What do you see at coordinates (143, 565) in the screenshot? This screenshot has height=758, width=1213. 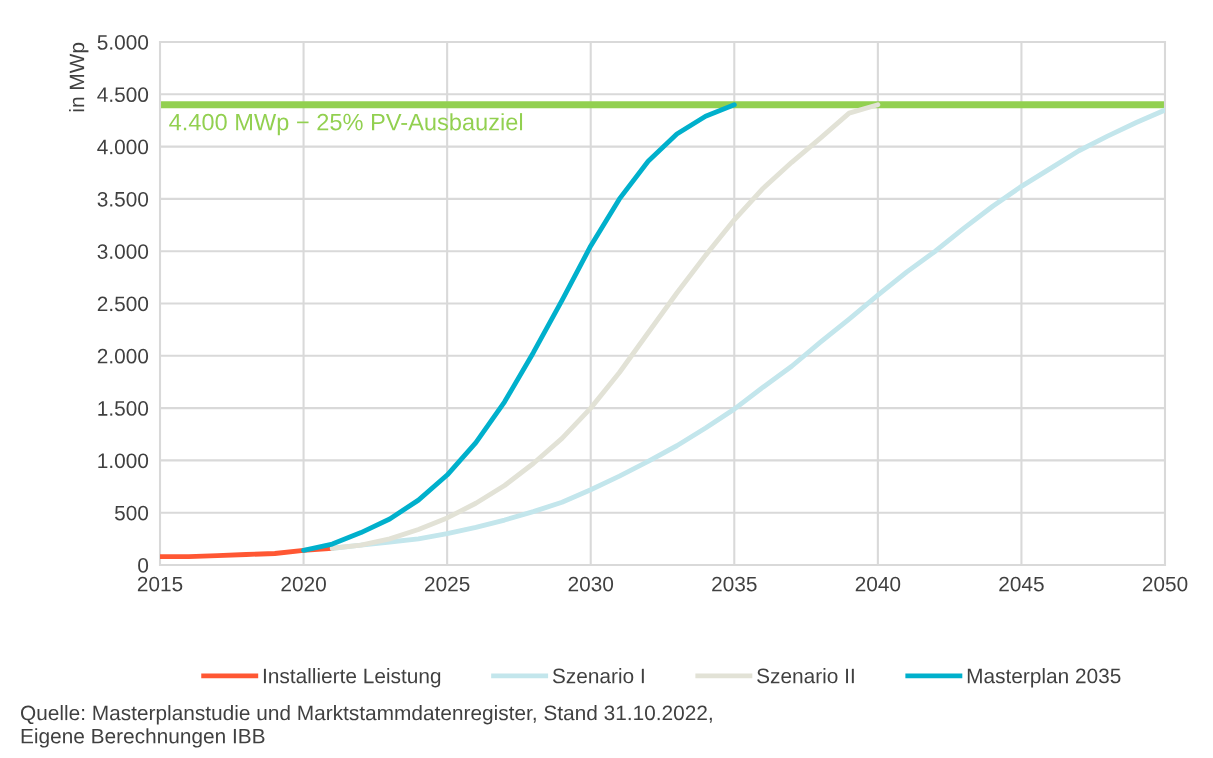 I see `y-tick-label: 0` at bounding box center [143, 565].